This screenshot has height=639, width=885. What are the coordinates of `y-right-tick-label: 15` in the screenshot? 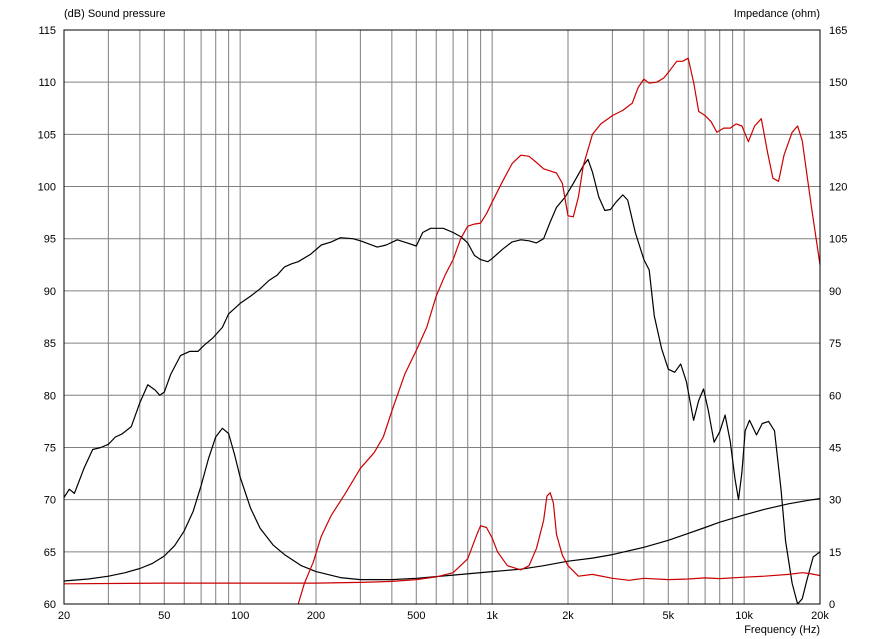 It's located at (835, 553).